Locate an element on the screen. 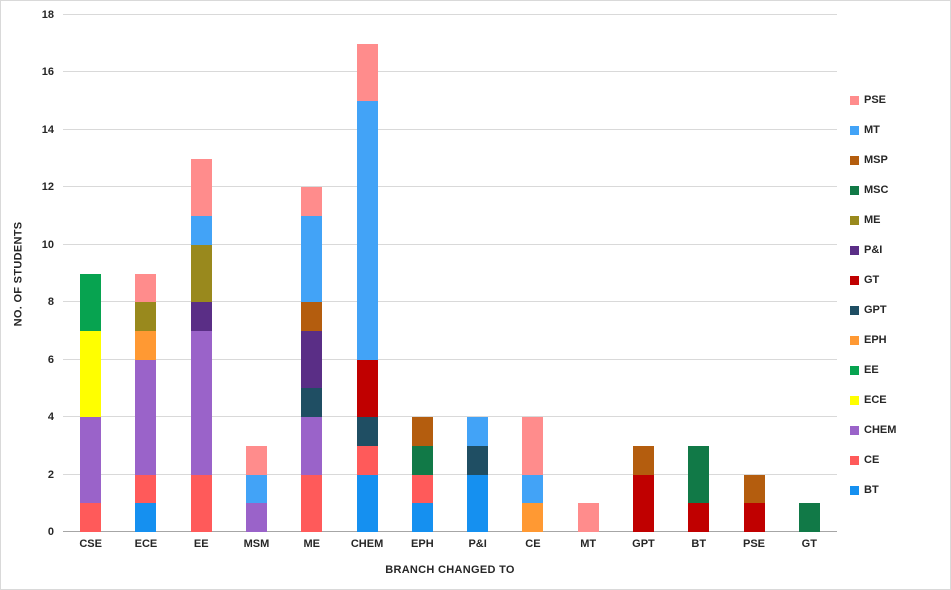 The width and height of the screenshot is (951, 590). bar-column-gpt is located at coordinates (643, 273).